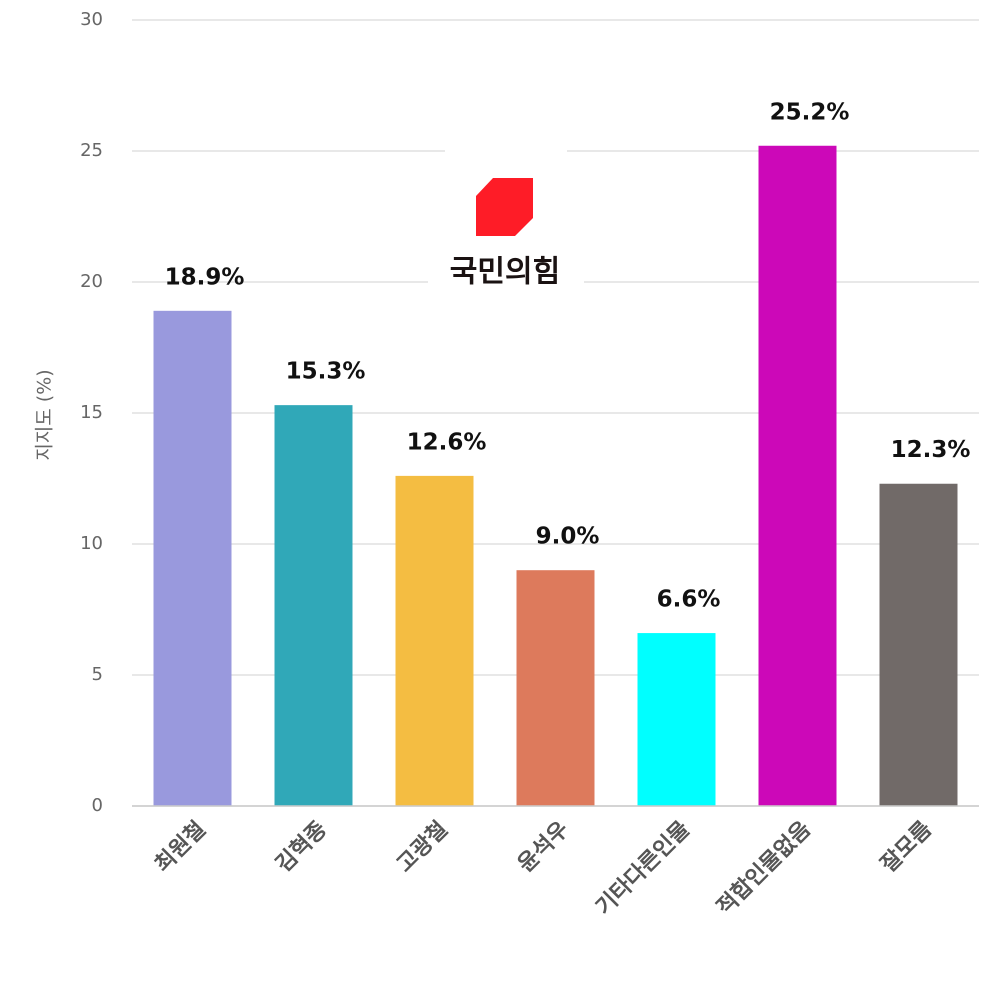 The image size is (1000, 1000). I want to click on y-tick-label: 10, so click(91, 543).